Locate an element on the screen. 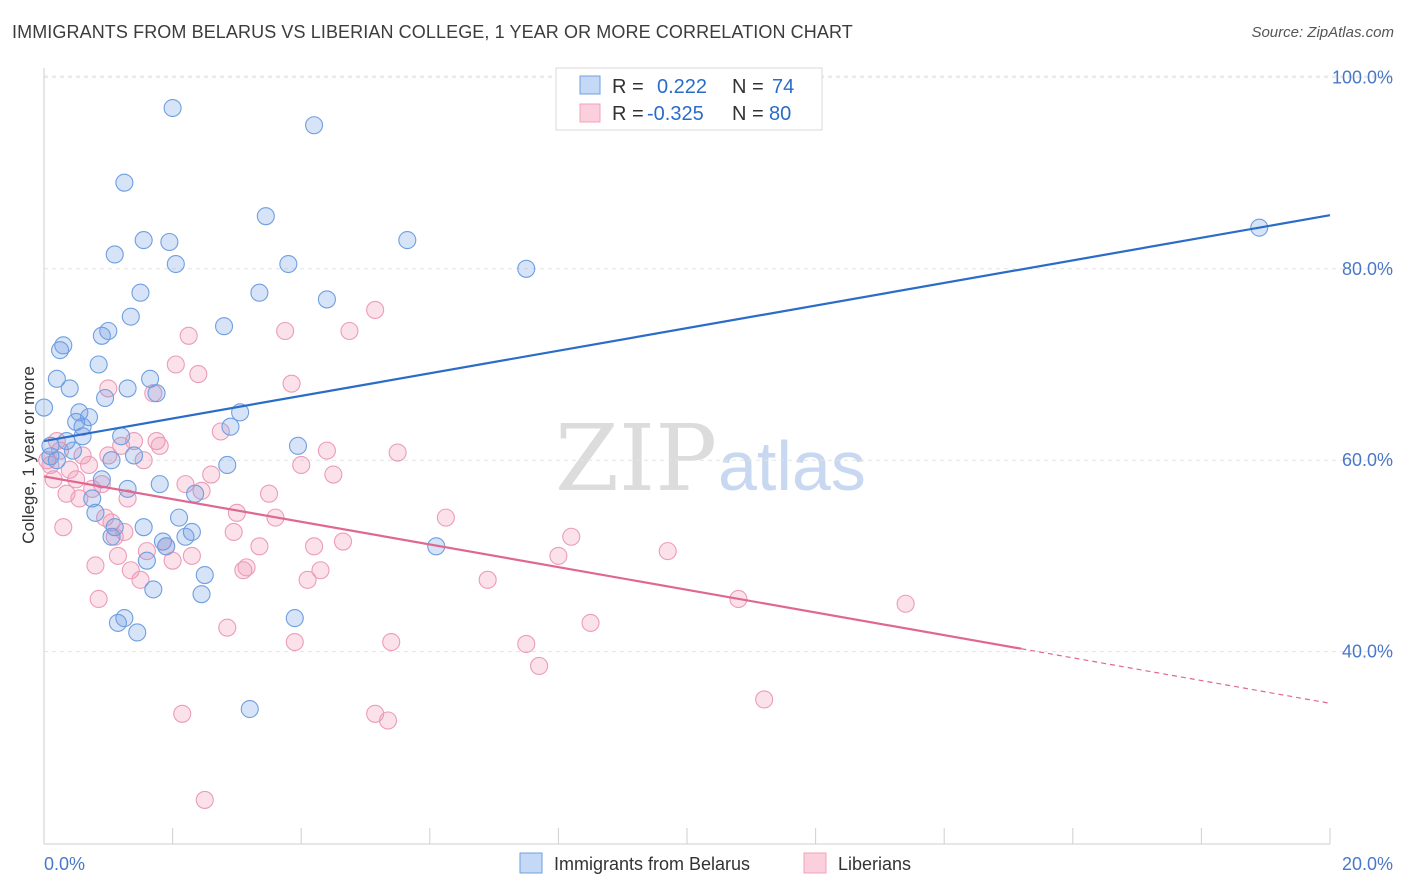 Image resolution: width=1406 pixels, height=892 pixels. trendline-liberians-extension is located at coordinates (1176, 676).